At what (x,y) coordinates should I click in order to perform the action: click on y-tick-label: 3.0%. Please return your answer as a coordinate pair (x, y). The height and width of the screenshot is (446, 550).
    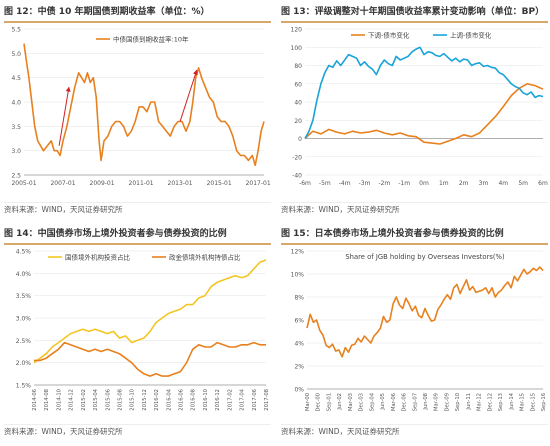
    Looking at the image, I should click on (24, 319).